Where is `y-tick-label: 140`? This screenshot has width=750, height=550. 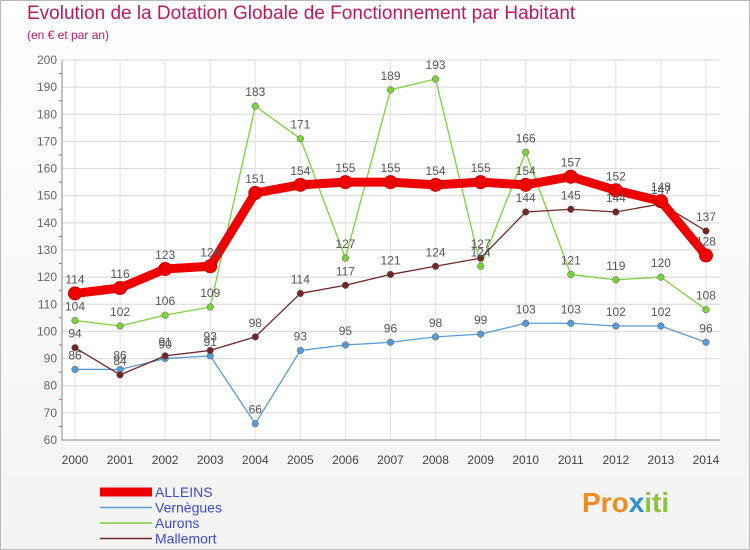 y-tick-label: 140 is located at coordinates (47, 223).